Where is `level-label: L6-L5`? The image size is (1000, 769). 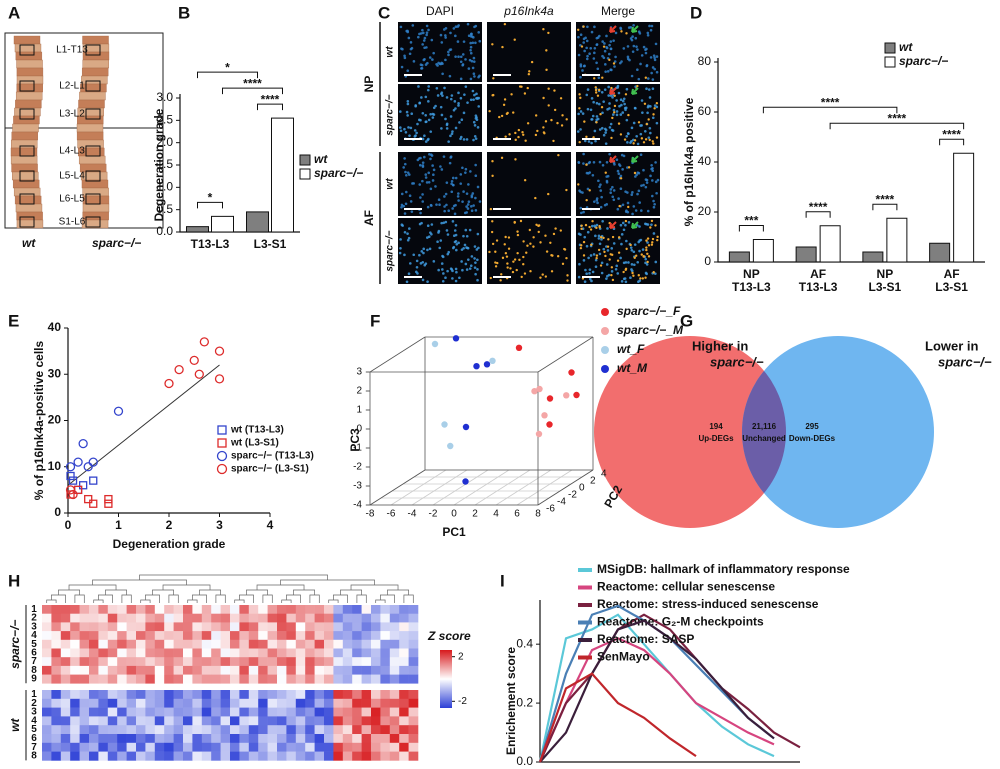
level-label: L6-L5 is located at coordinates (72, 199).